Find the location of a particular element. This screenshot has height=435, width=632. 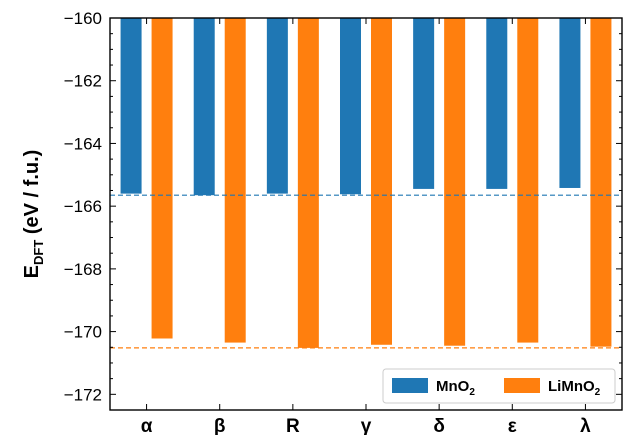

x-category-label: δ is located at coordinates (439, 425).